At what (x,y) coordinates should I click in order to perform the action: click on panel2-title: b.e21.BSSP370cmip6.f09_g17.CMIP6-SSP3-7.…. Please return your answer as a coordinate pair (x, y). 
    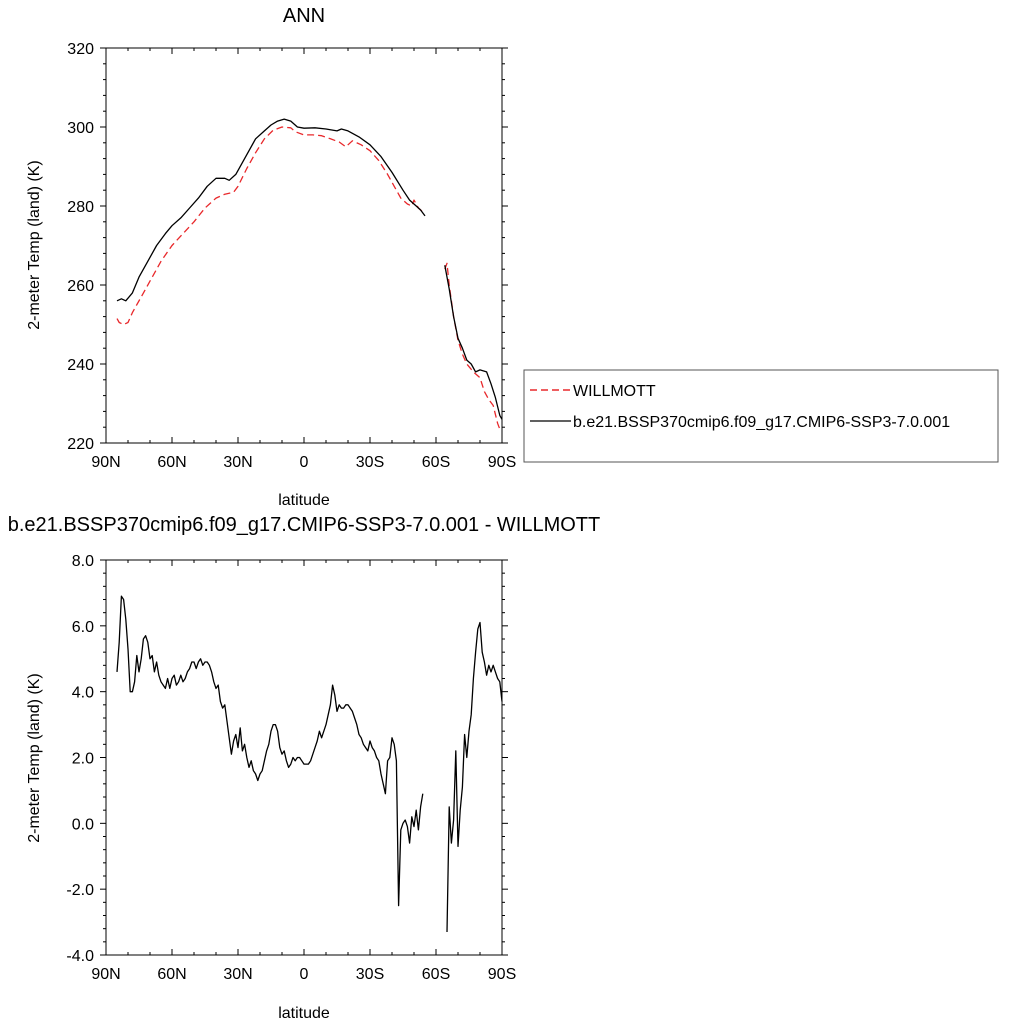
    Looking at the image, I should click on (304, 525).